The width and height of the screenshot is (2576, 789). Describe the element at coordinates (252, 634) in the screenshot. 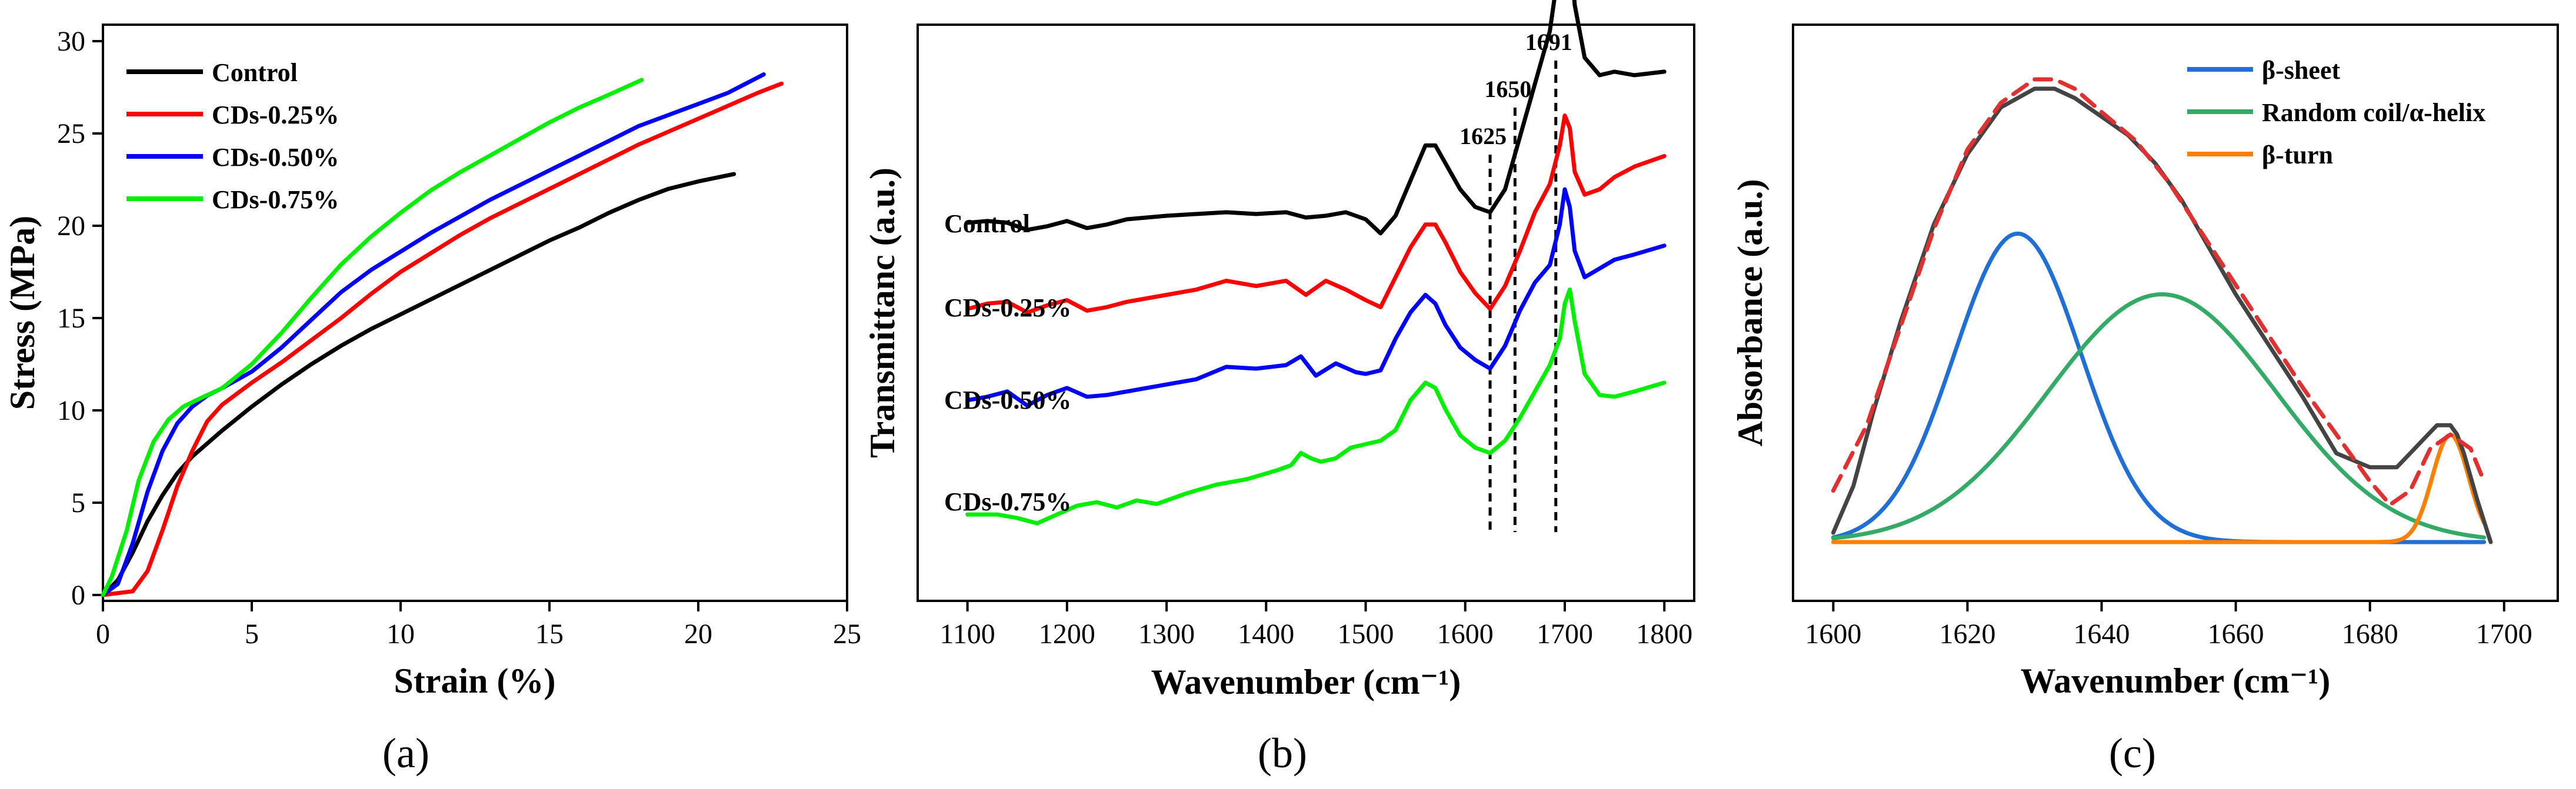

I see `panel-a-x-tick-label-5: 5` at that location.